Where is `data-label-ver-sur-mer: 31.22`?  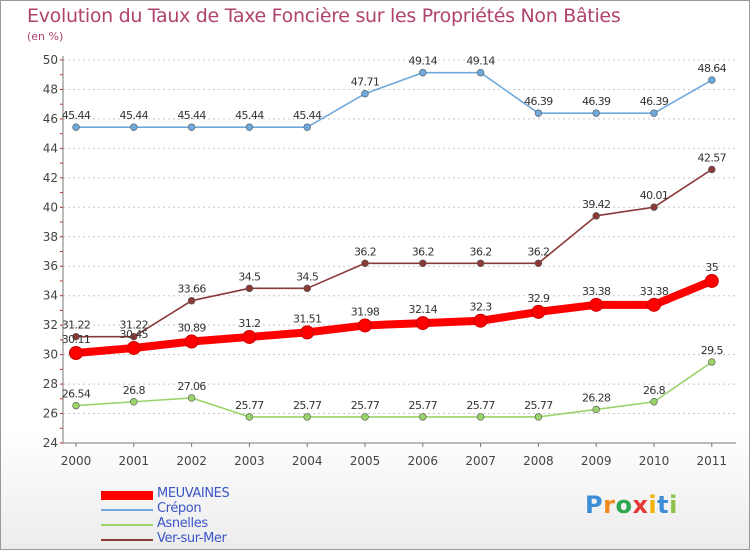
data-label-ver-sur-mer: 31.22 is located at coordinates (134, 325).